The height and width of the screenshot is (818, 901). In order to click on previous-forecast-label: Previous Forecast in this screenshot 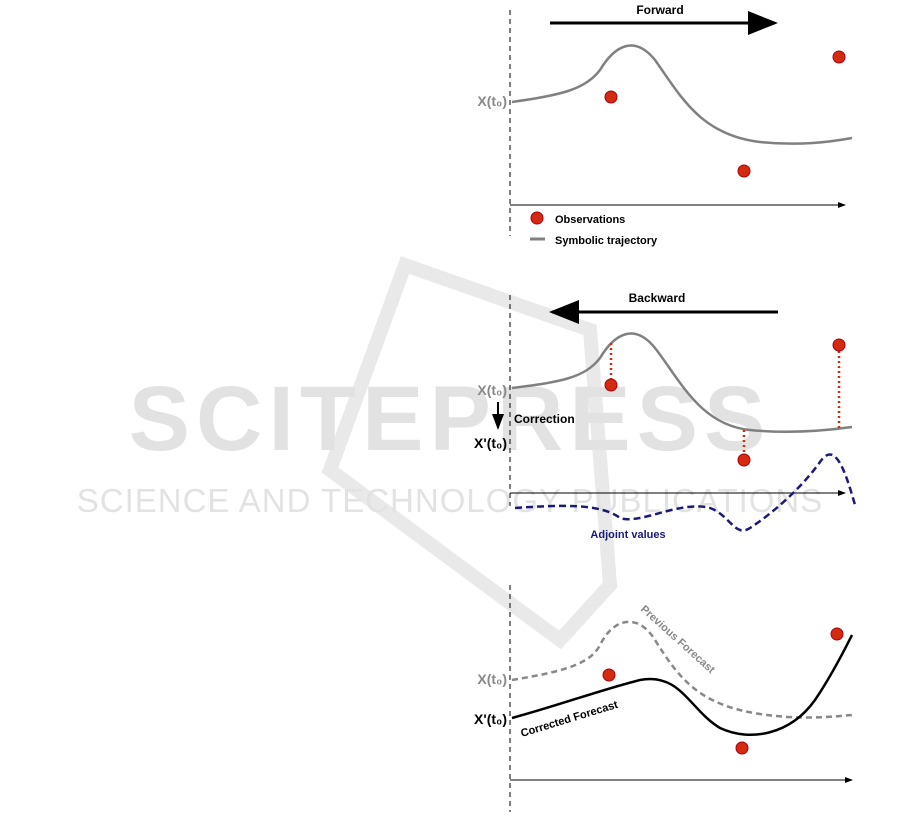, I will do `click(677, 639)`.